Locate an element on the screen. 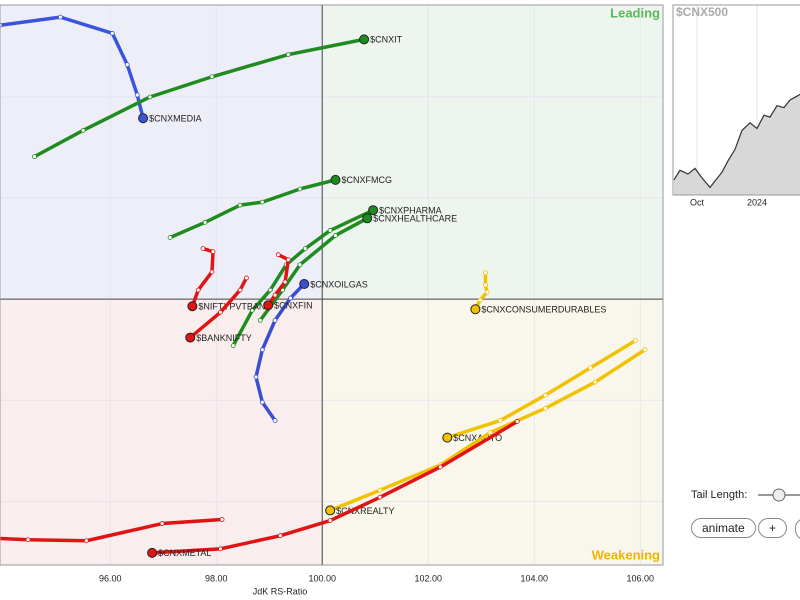 This screenshot has height=600, width=800. series-label: $CNXAUTO is located at coordinates (477, 438).